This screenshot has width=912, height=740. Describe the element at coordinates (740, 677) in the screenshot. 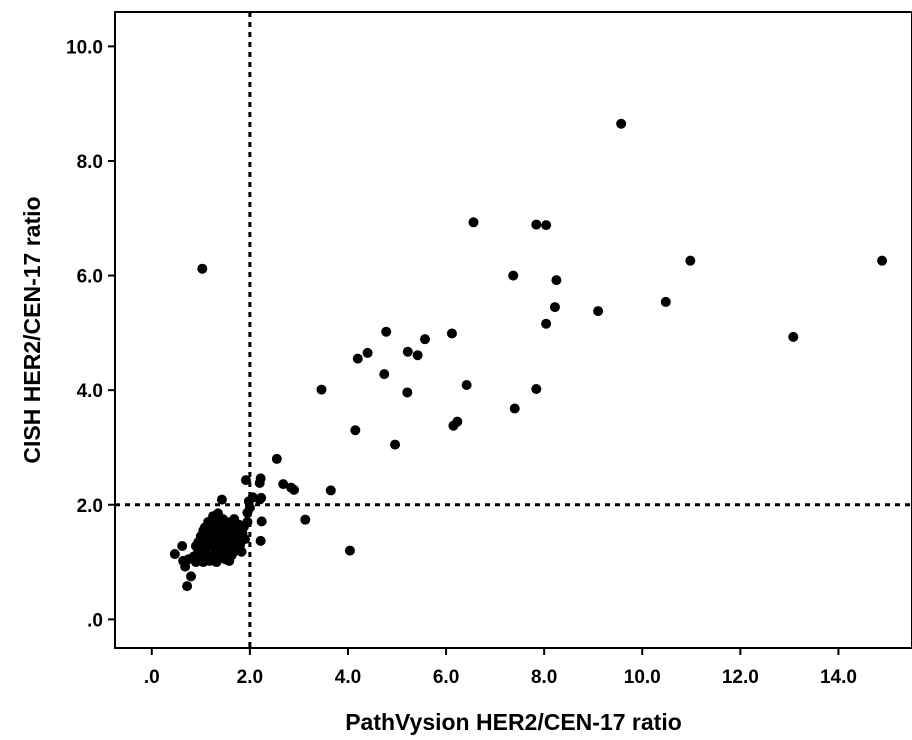

I see `x-tick-label: 12.0` at that location.